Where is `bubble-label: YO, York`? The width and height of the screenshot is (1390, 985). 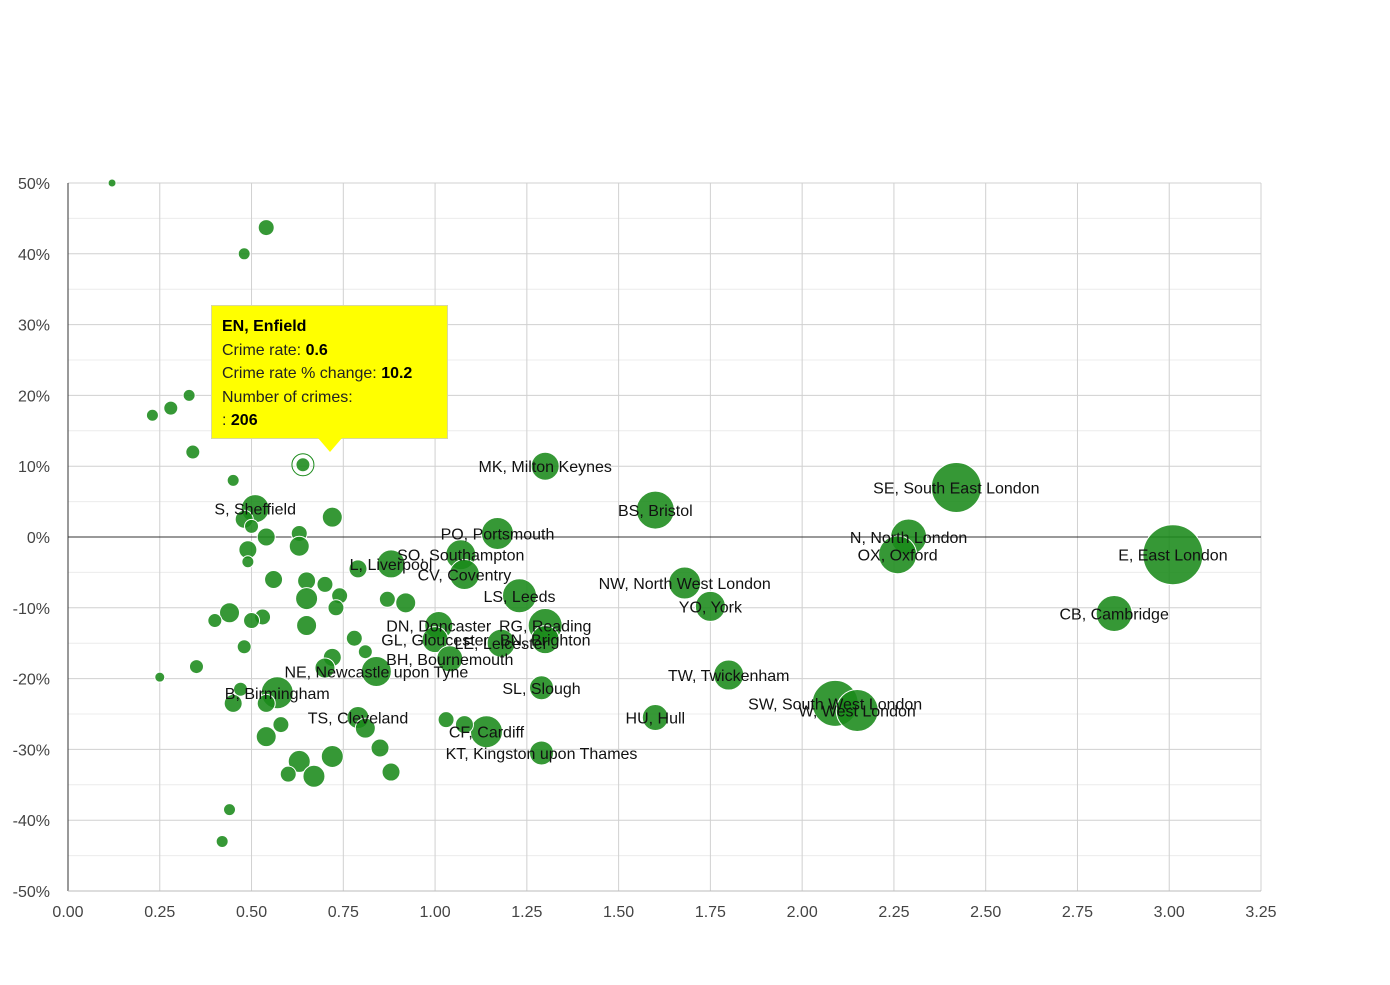 bubble-label: YO, York is located at coordinates (711, 607).